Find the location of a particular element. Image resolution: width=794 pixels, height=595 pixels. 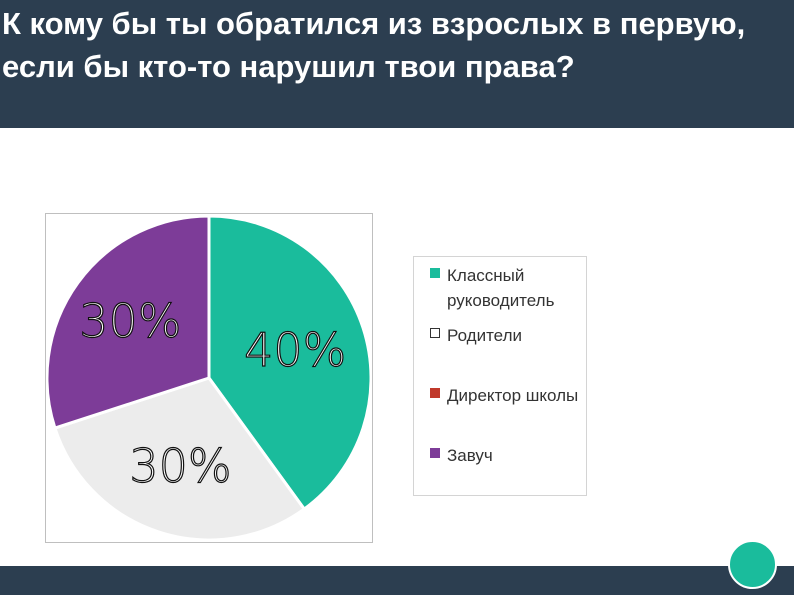

annotation-parents: 30% is located at coordinates (180, 466).